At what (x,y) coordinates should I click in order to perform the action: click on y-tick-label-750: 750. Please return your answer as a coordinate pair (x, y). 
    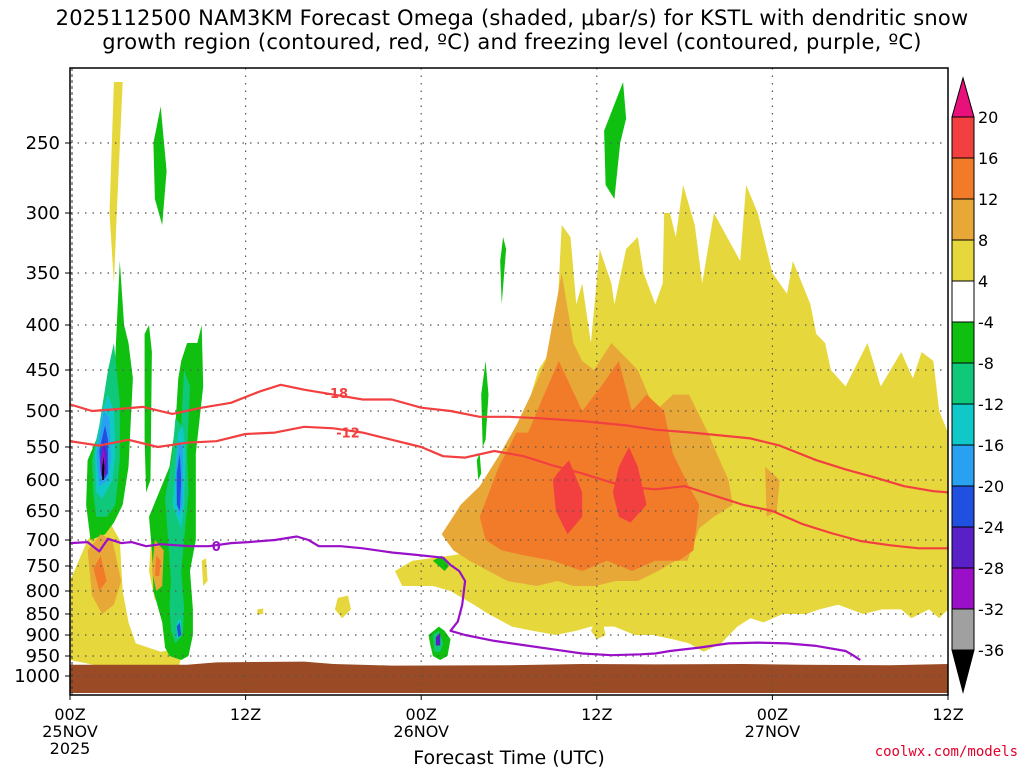
    Looking at the image, I should click on (43, 566).